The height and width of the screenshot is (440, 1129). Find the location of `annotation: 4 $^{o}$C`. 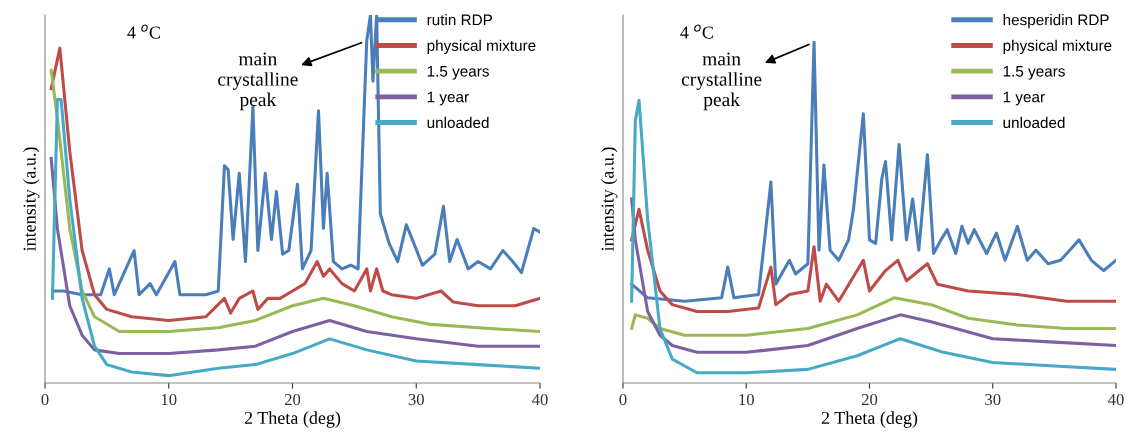

annotation: 4 $^{o}$C is located at coordinates (143, 31).